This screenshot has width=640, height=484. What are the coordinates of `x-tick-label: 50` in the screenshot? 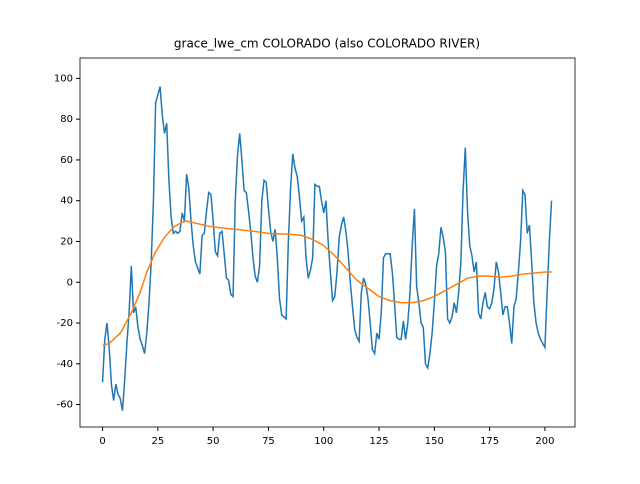 It's located at (213, 441).